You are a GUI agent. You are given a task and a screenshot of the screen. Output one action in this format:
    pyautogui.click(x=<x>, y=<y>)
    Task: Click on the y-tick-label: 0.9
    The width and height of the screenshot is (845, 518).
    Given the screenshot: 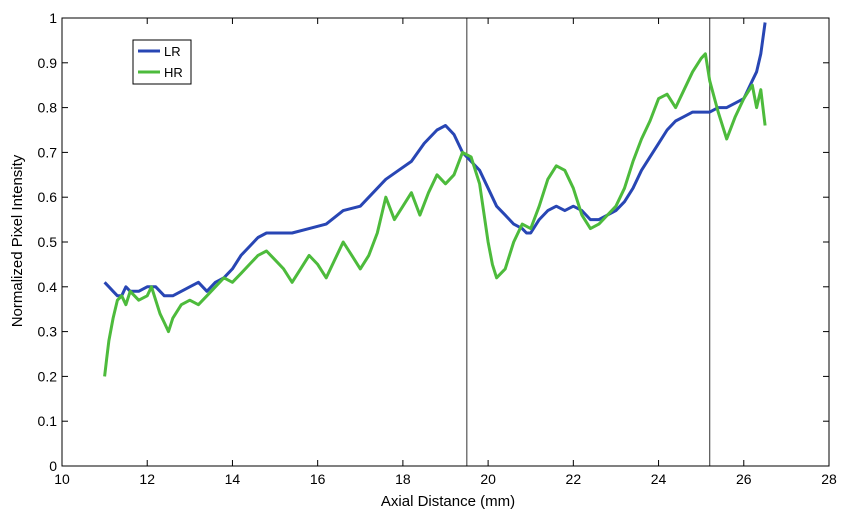 What is the action you would take?
    pyautogui.click(x=48, y=63)
    